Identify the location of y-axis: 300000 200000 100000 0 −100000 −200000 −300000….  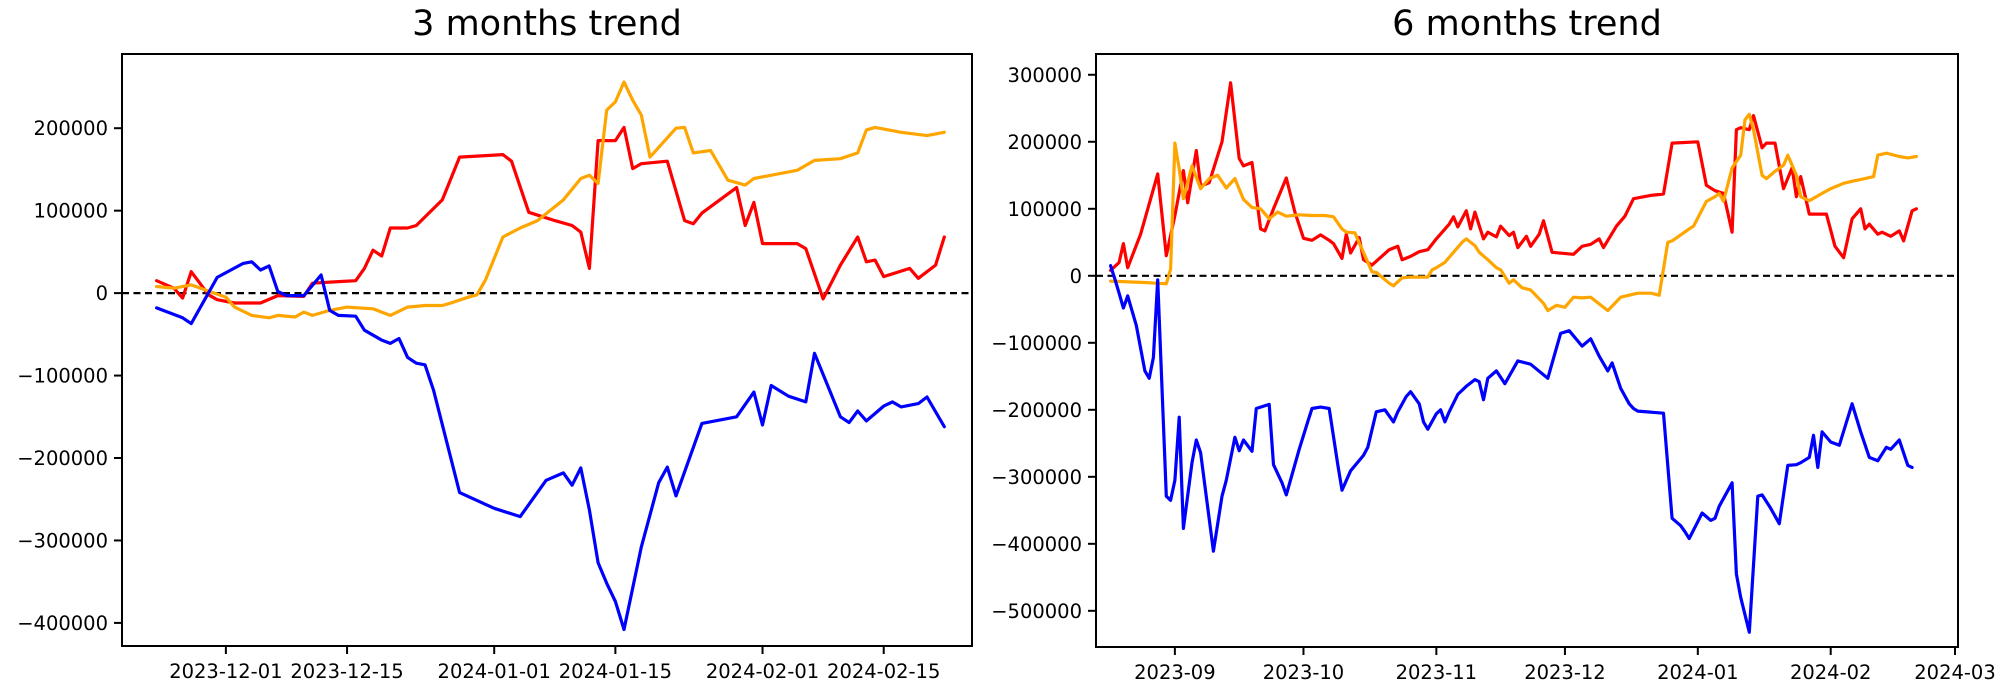
(1043, 343).